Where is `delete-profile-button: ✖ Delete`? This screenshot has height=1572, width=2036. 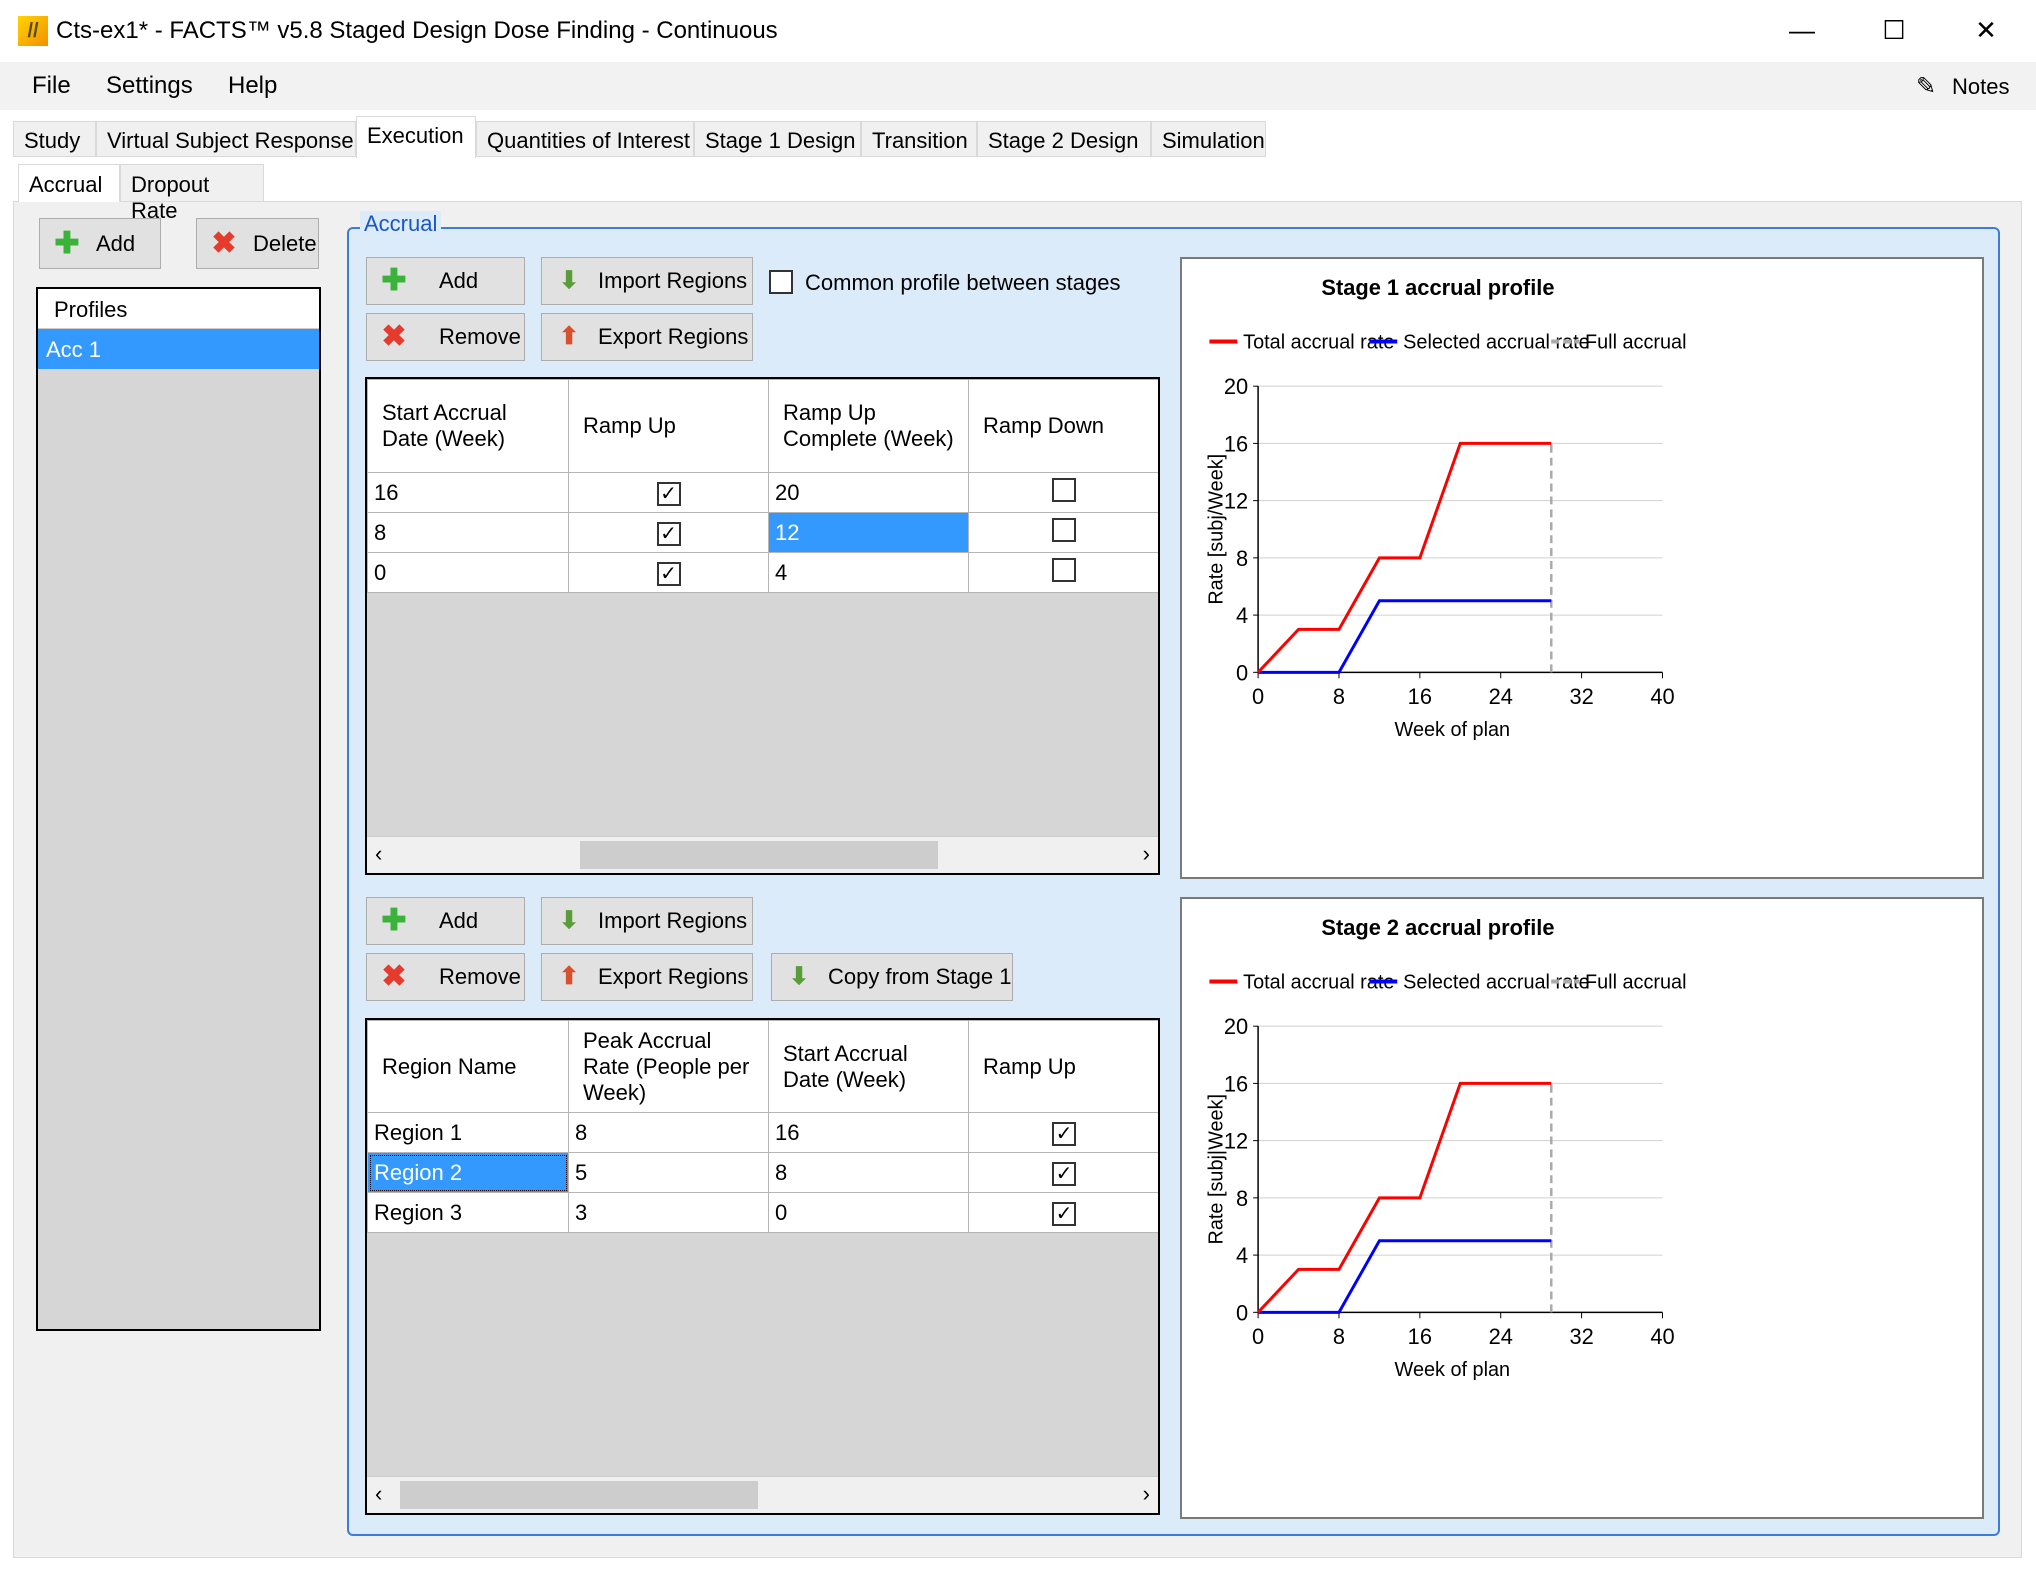 delete-profile-button: ✖ Delete is located at coordinates (257, 243).